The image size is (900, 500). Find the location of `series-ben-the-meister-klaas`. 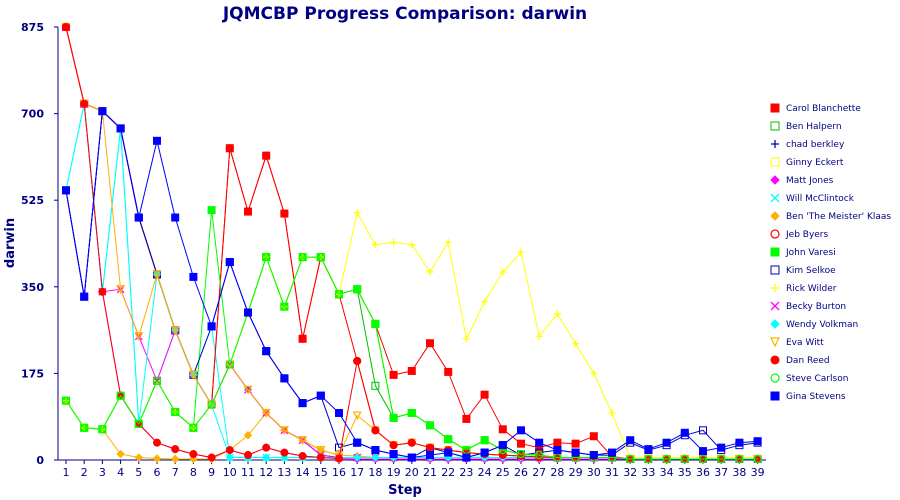

series-ben-the-meister-klaas is located at coordinates (411, 430).